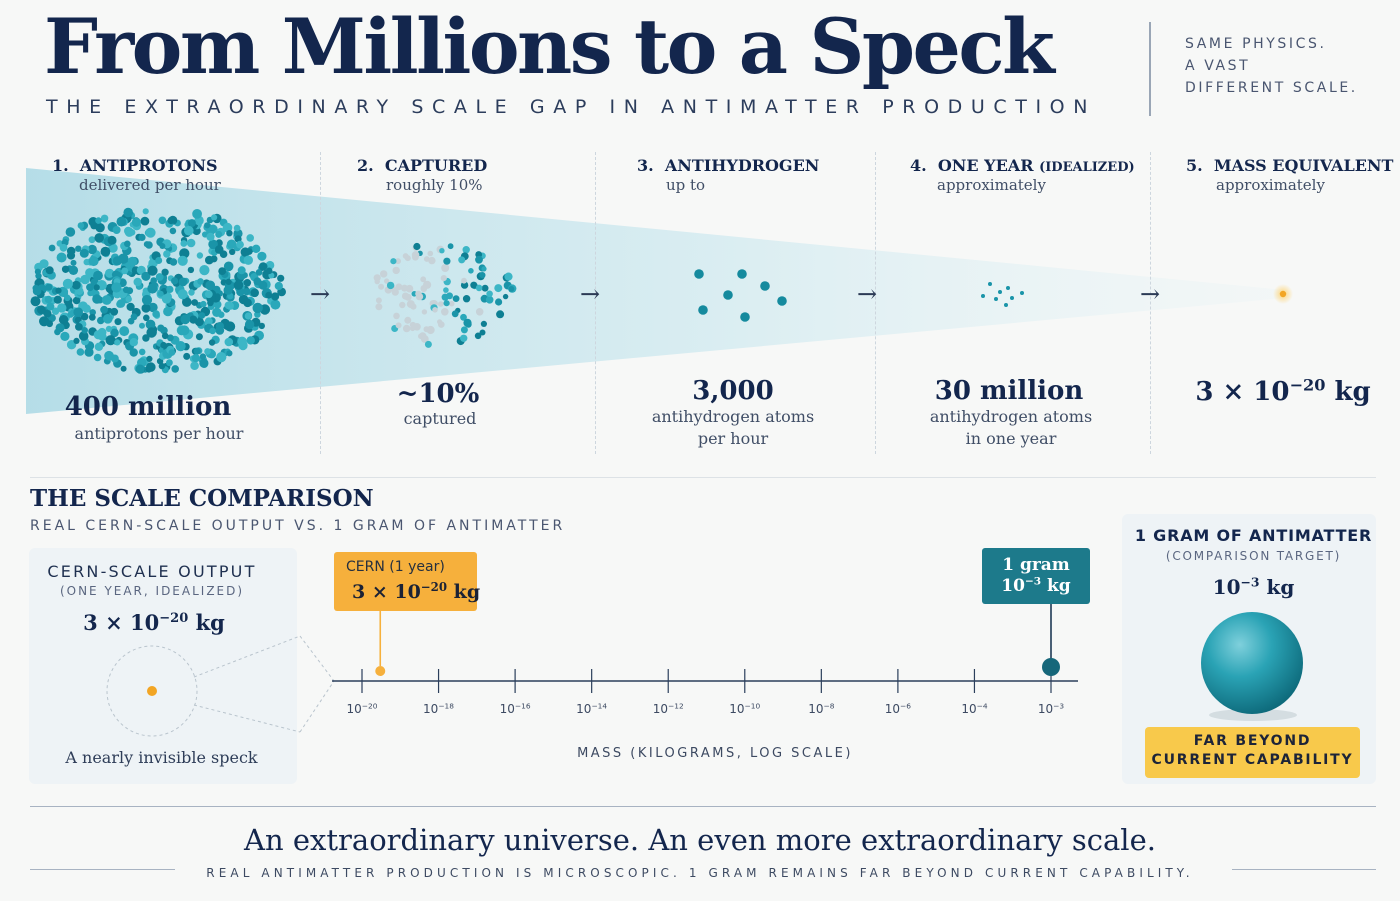 The image size is (1400, 901). What do you see at coordinates (1252, 666) in the screenshot?
I see `antimatter-sphere` at bounding box center [1252, 666].